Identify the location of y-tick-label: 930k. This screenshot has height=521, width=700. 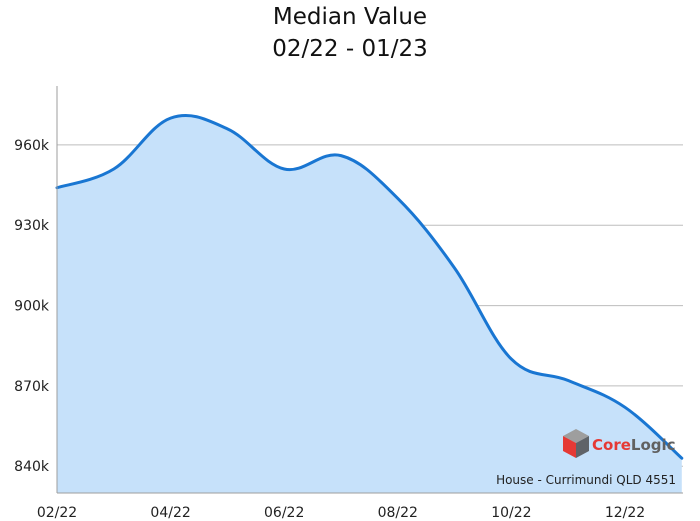
(32, 226).